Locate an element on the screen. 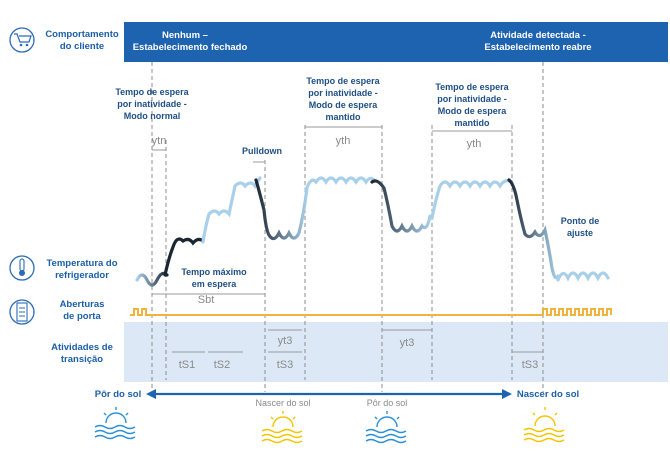 The image size is (670, 453). sunset-left-label: Pôr do sol is located at coordinates (118, 394).